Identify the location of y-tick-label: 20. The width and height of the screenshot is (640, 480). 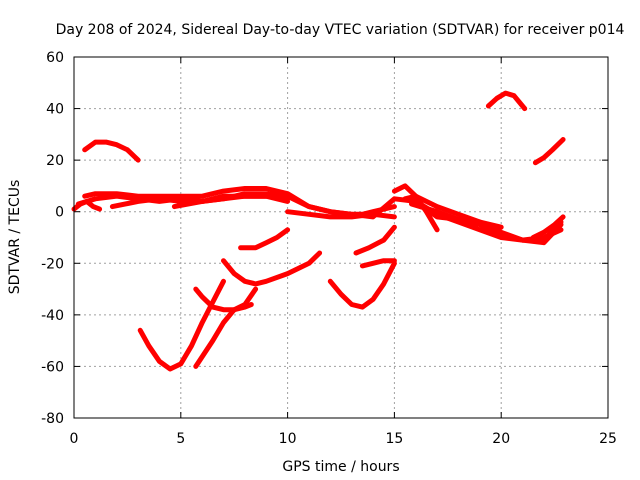
(55, 161).